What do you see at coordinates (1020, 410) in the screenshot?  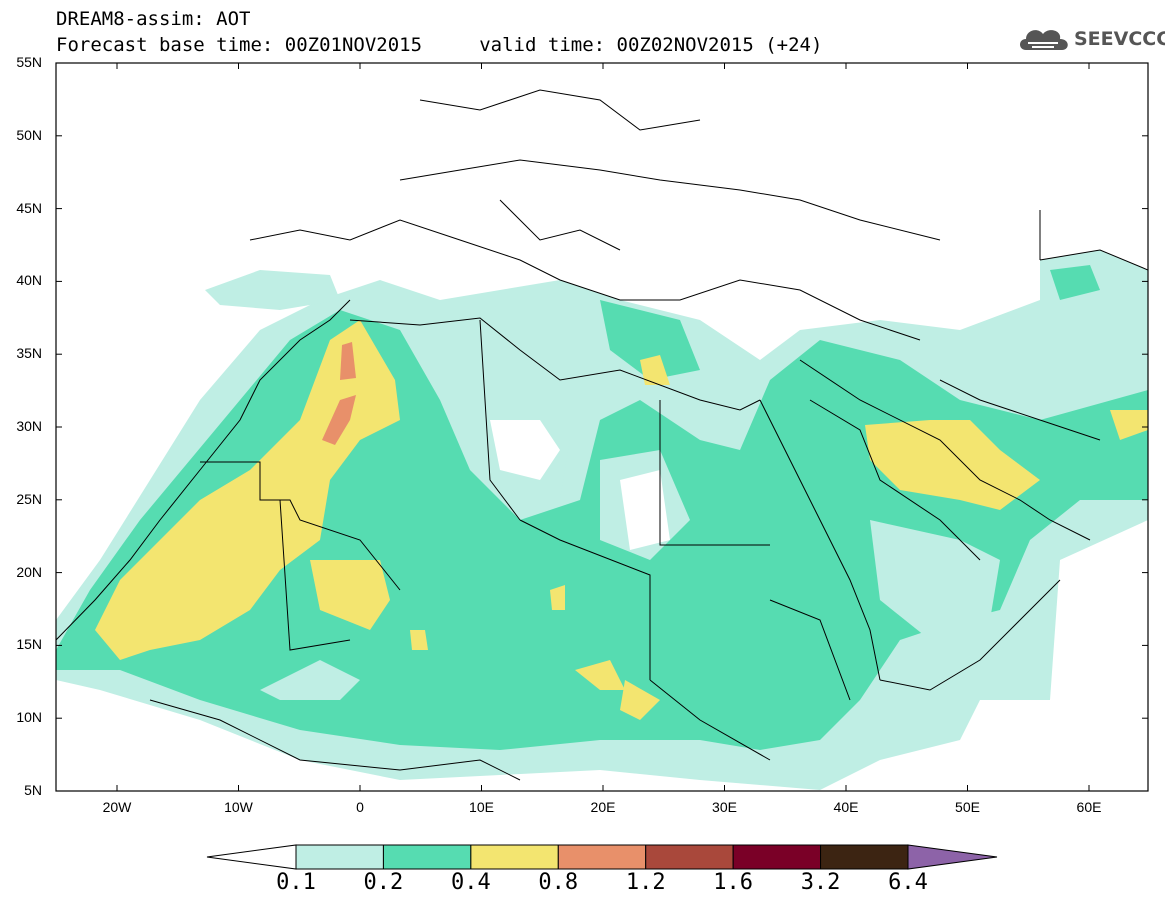 I see `border-iran` at bounding box center [1020, 410].